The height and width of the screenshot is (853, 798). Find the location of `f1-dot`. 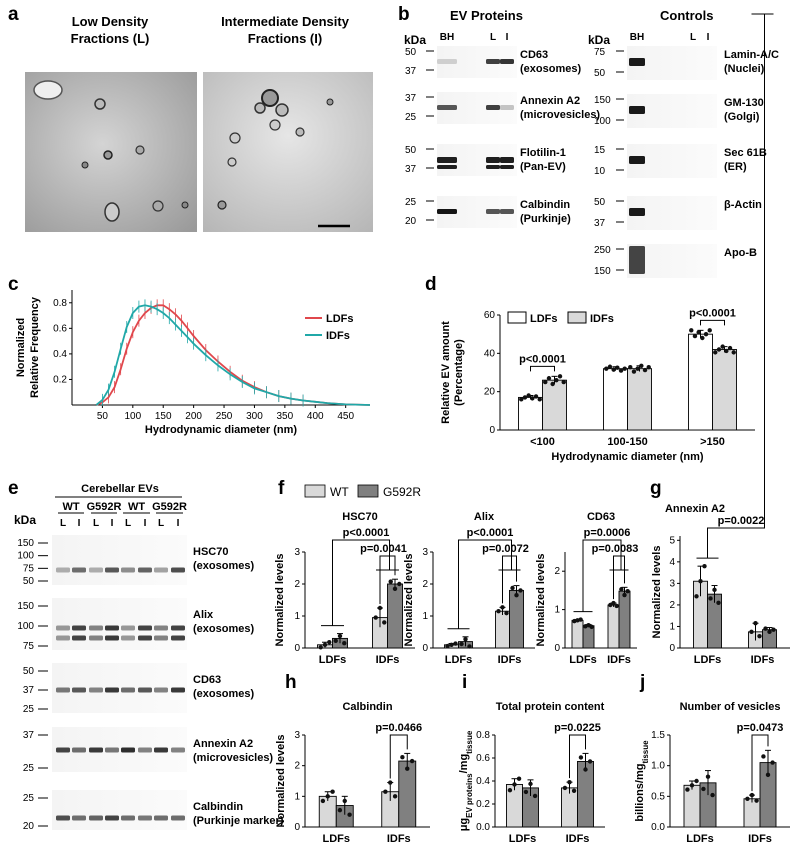

f1-dot is located at coordinates (340, 636).